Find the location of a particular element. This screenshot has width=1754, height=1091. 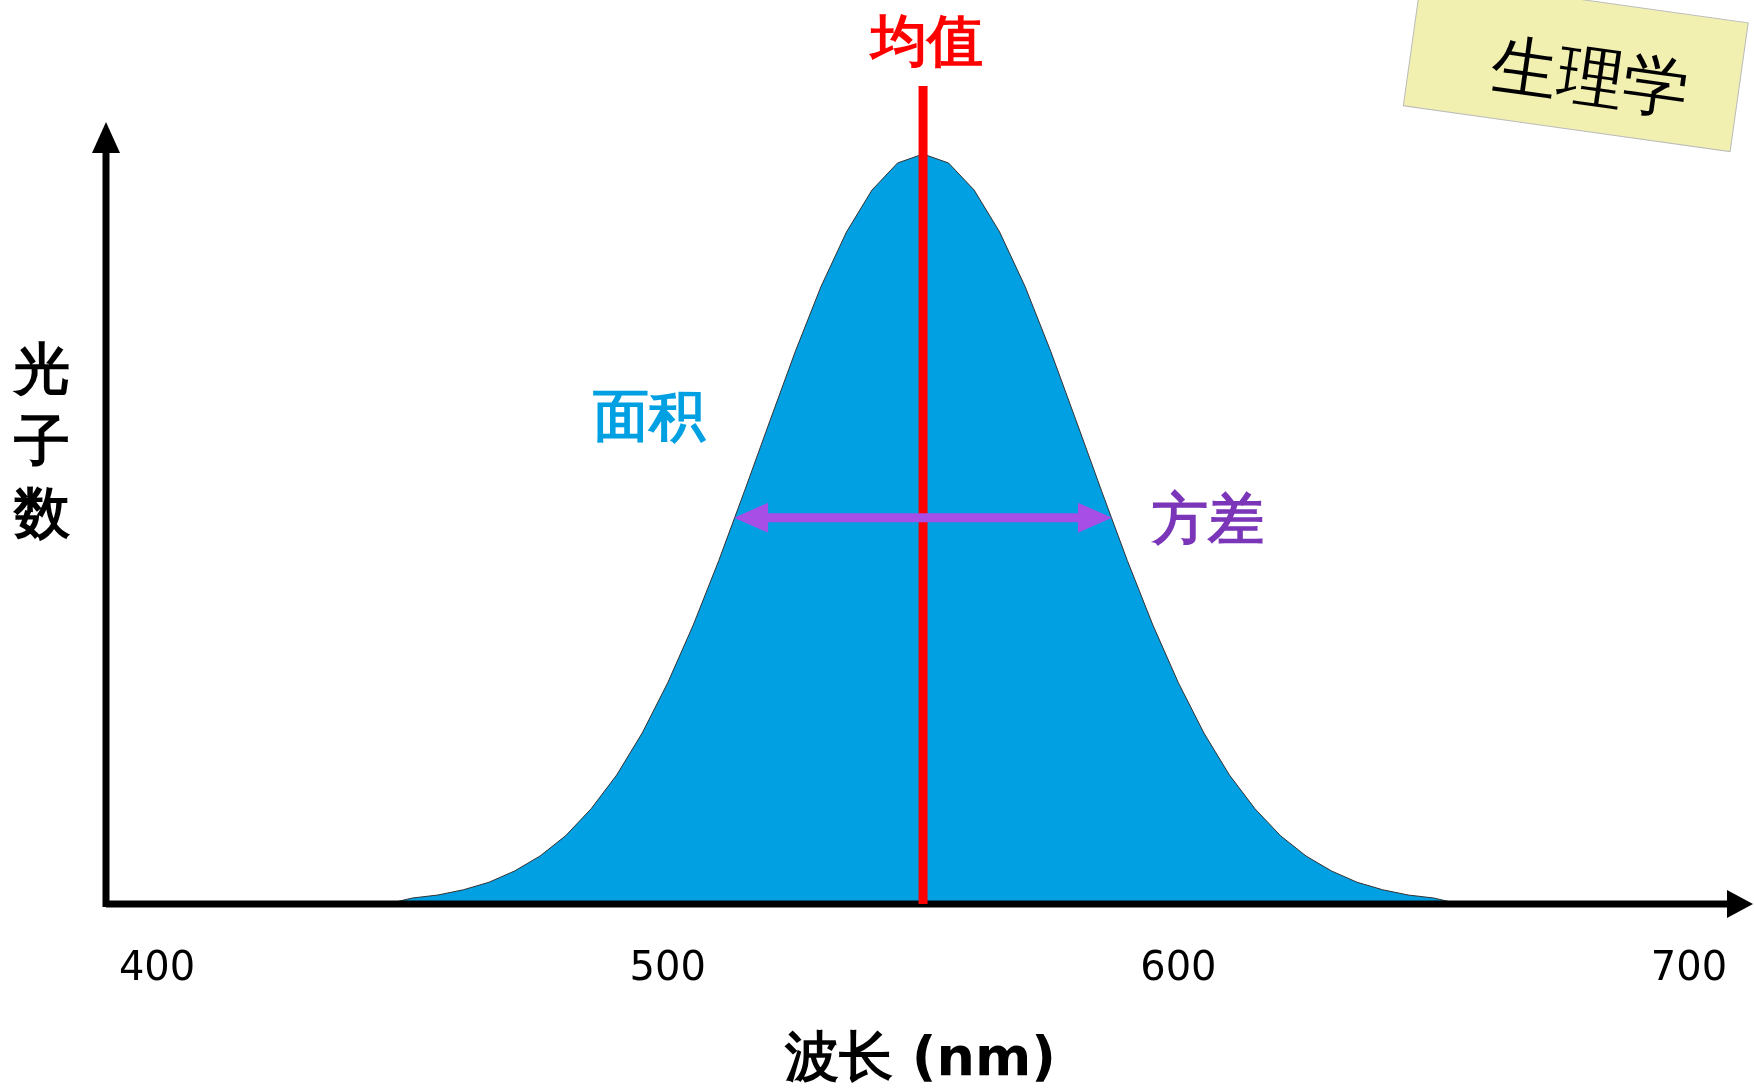

x-tick-label: 400 is located at coordinates (157, 966).